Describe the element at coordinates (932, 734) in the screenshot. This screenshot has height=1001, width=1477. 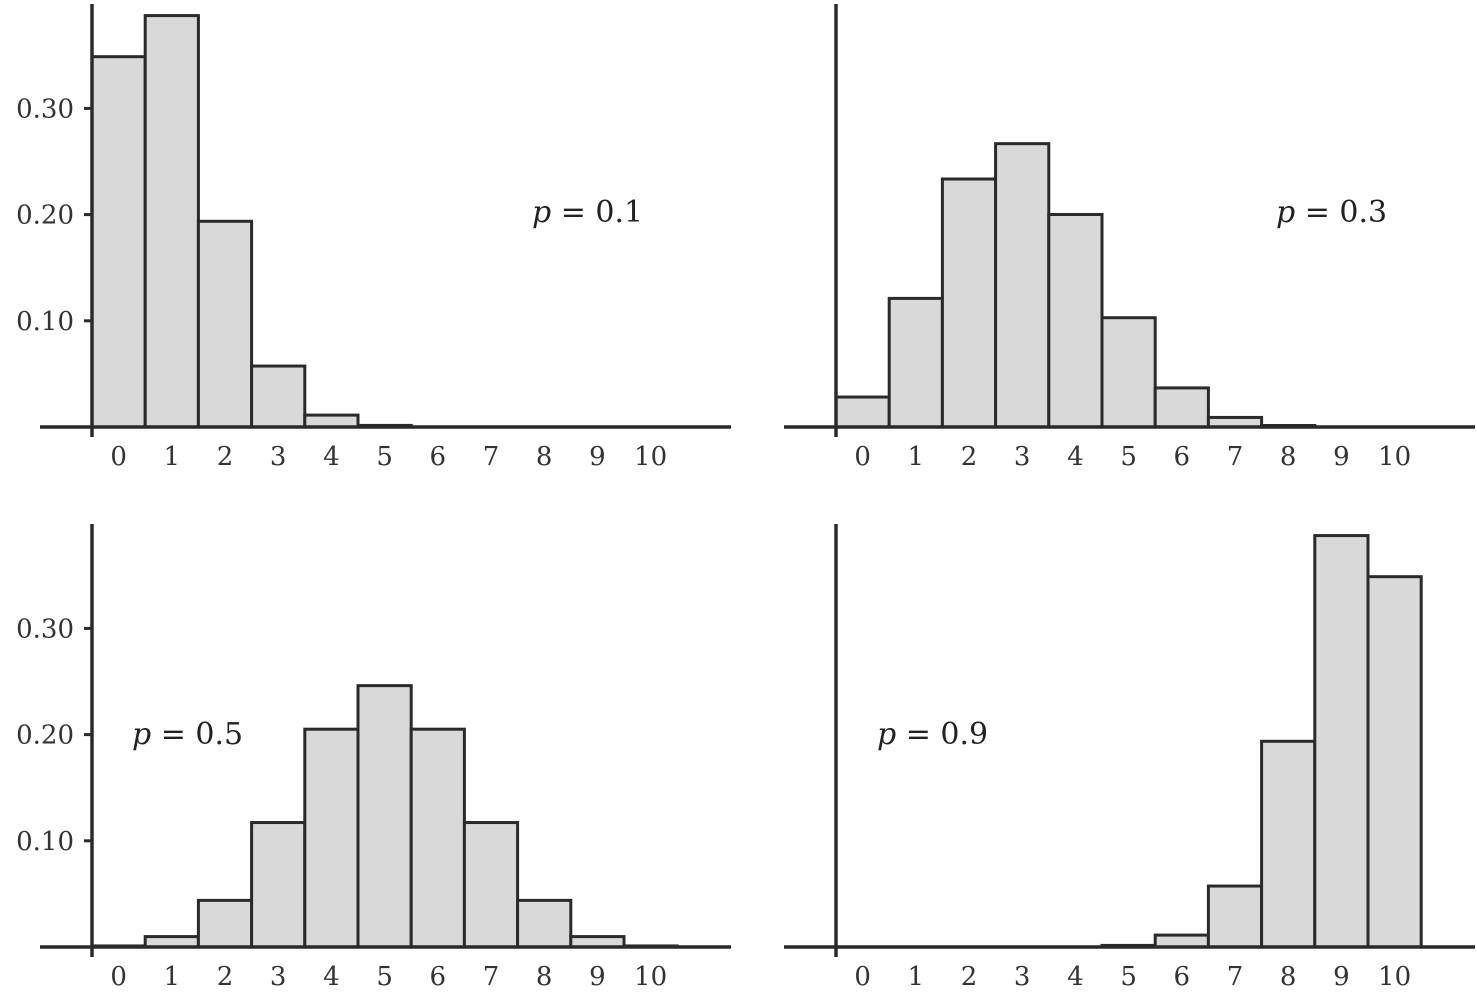
I see `p-annotation: p = 0.9` at that location.